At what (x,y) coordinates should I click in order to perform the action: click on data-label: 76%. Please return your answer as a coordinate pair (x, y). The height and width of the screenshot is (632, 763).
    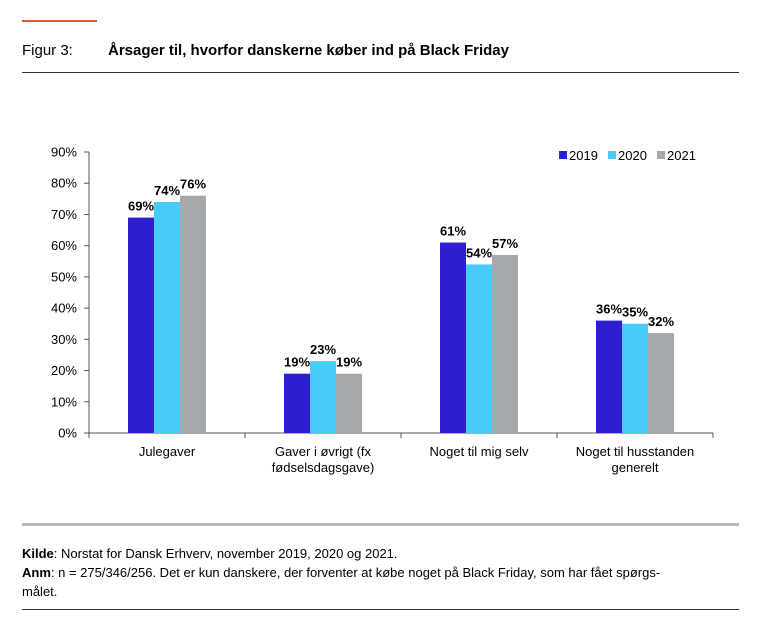
    Looking at the image, I should click on (193, 184).